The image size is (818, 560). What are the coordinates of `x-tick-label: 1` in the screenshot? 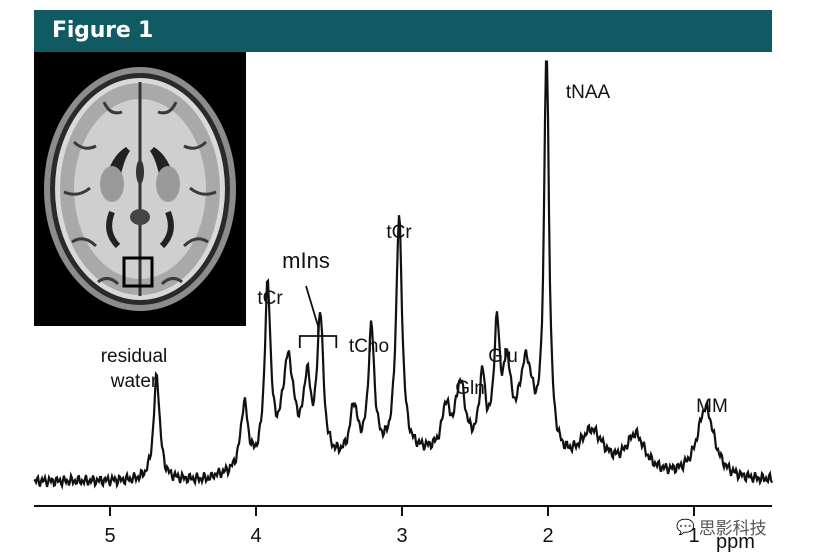 It's located at (693, 536).